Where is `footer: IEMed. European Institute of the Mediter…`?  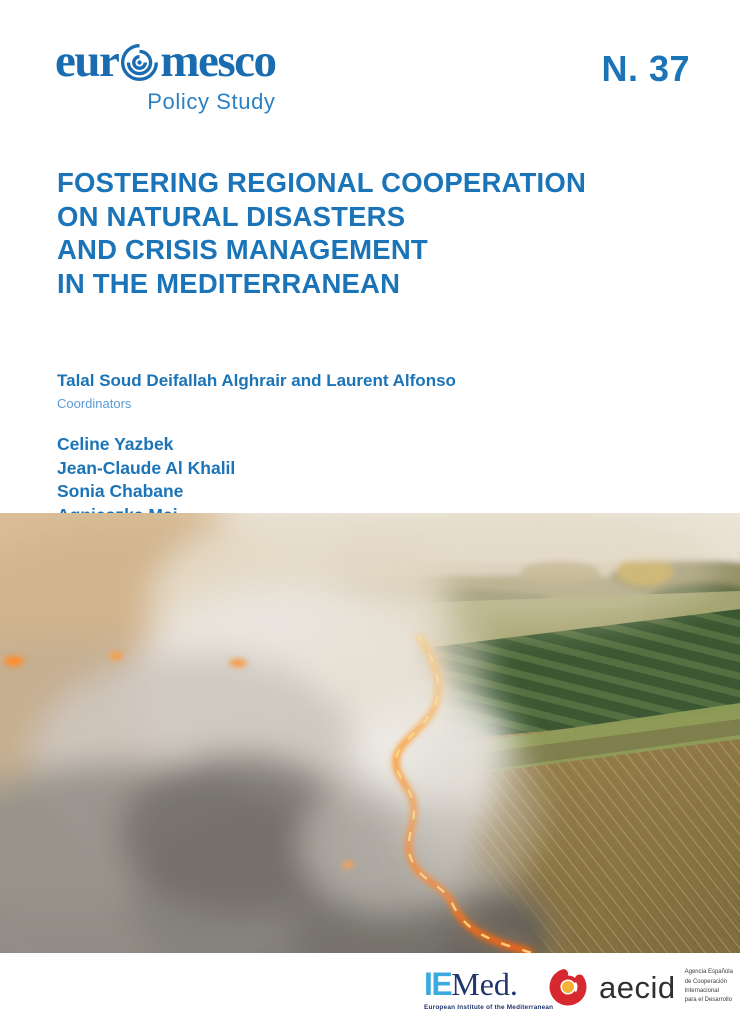 footer: IEMed. European Institute of the Mediter… is located at coordinates (370, 994).